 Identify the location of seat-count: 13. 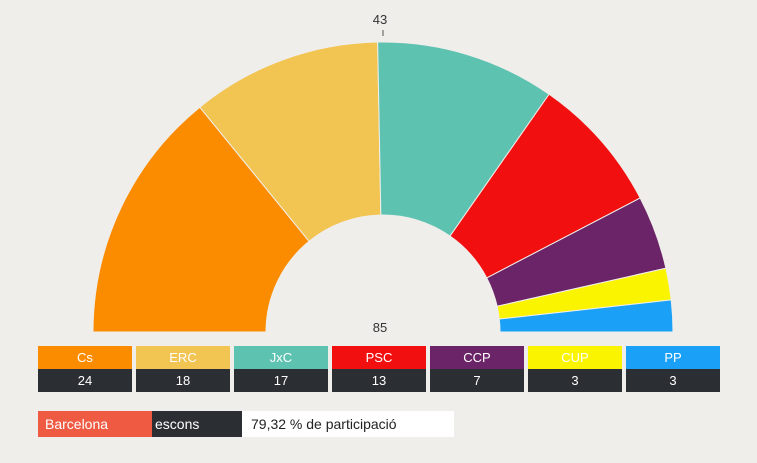
(379, 380).